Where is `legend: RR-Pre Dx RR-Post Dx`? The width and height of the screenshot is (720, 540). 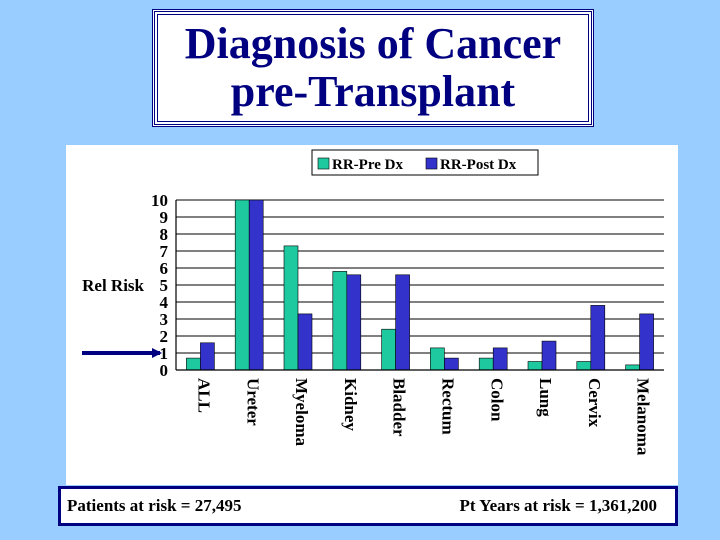
legend: RR-Pre Dx RR-Post Dx is located at coordinates (425, 162).